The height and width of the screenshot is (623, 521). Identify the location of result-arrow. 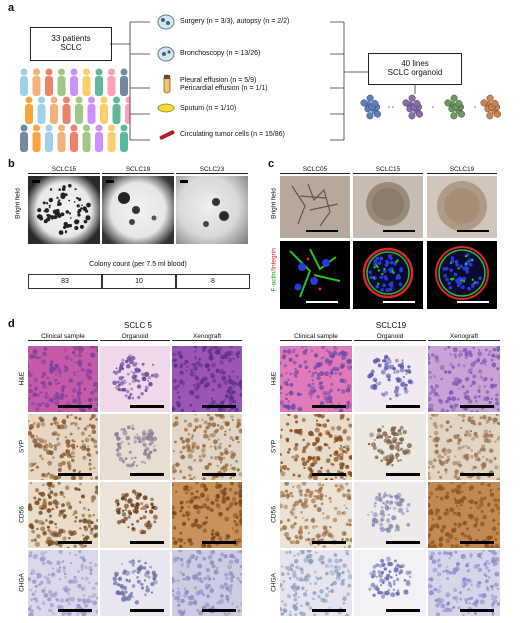
(415, 89).